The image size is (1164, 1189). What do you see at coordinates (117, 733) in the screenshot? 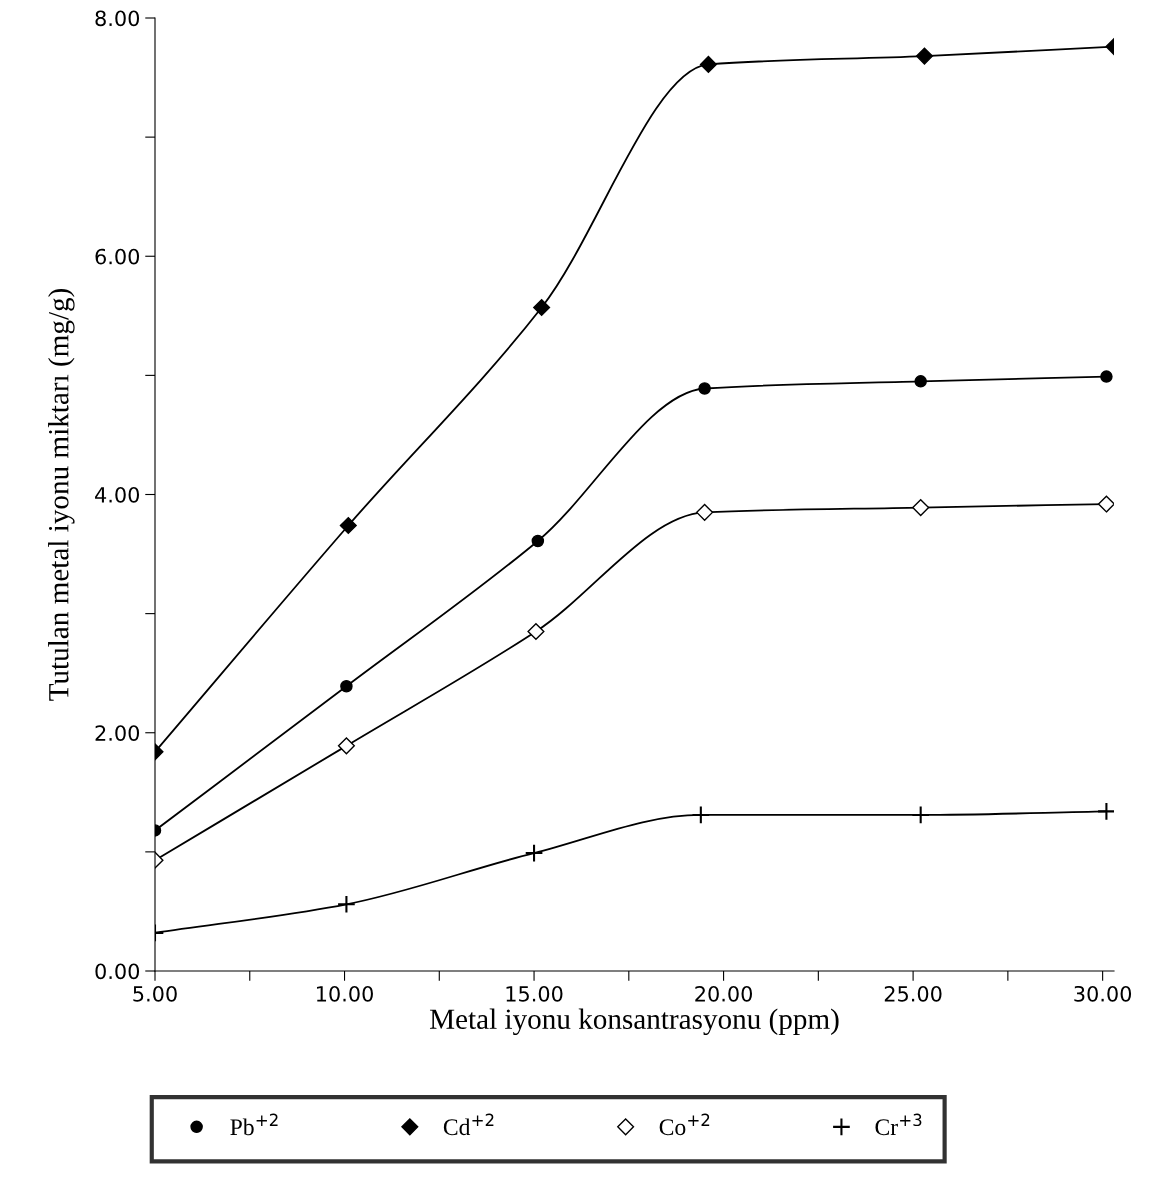
I see `y-tick-label: 2.00` at bounding box center [117, 733].